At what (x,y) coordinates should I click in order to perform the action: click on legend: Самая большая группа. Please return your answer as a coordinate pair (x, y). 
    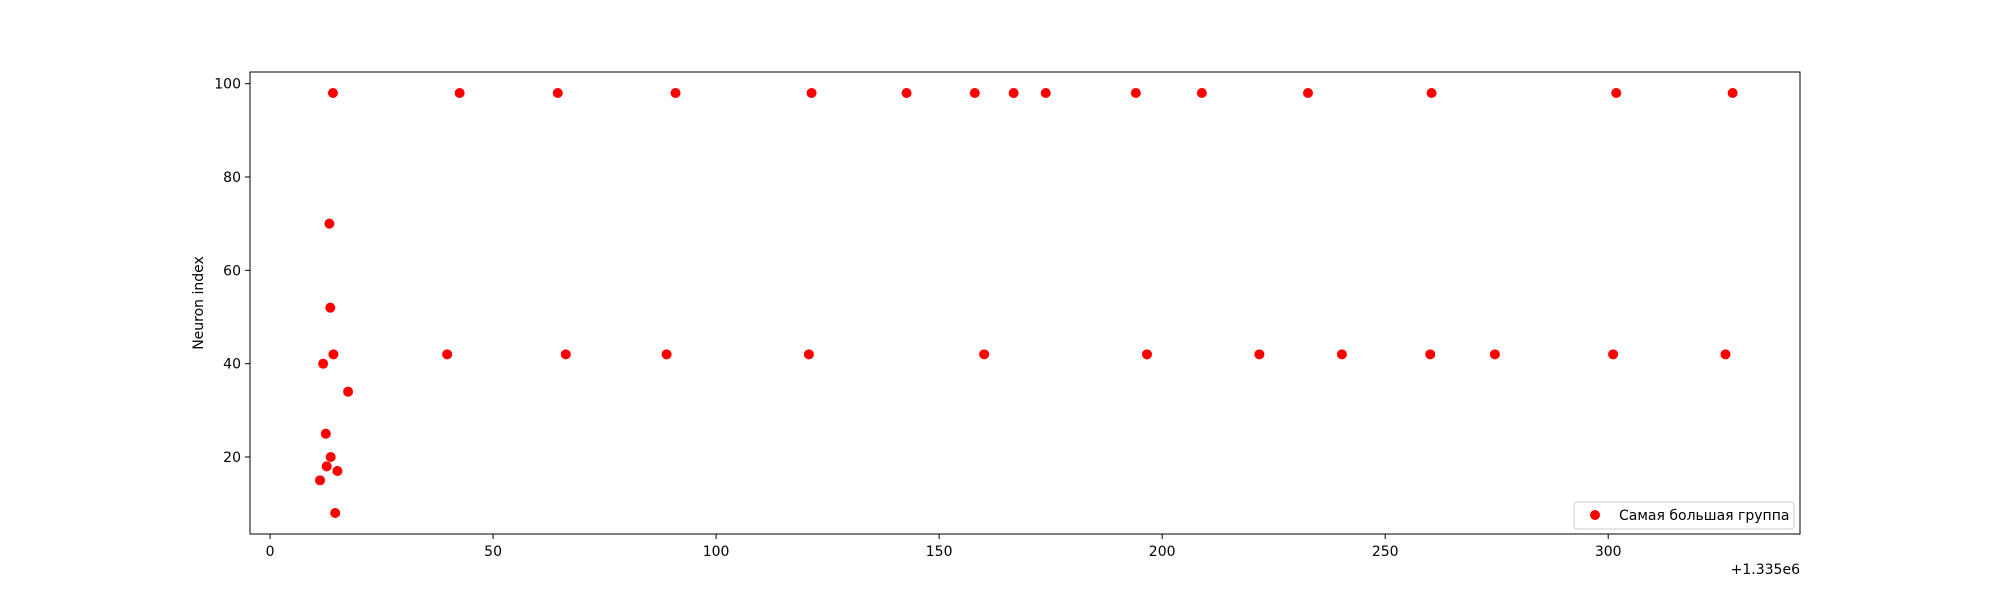
    Looking at the image, I should click on (1684, 515).